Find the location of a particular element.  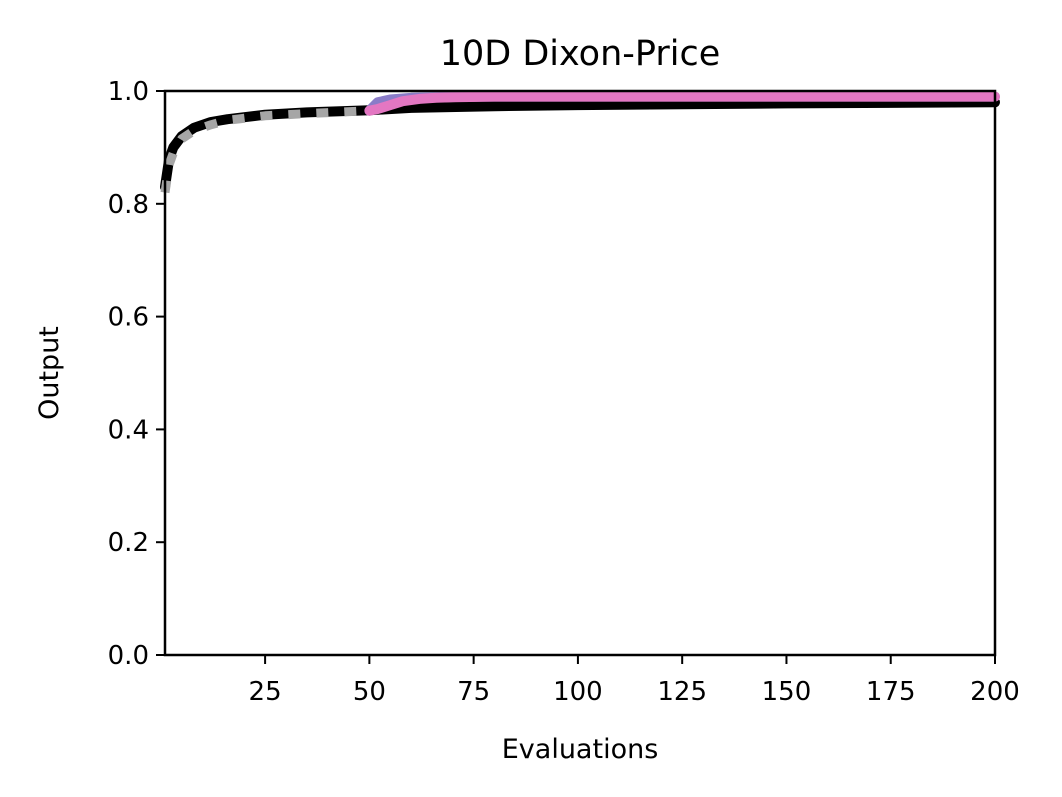

y-axis: 0.0 0.2 0.4 0.6 0.8 1.0 is located at coordinates (136, 374).